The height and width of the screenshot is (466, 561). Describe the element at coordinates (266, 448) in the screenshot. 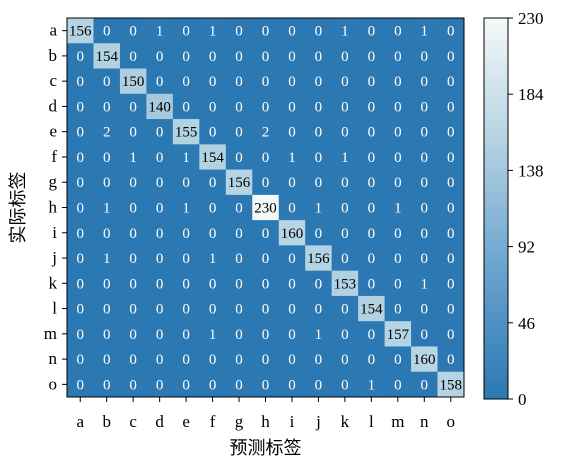

I see `x-axis-label: 预测标签` at that location.